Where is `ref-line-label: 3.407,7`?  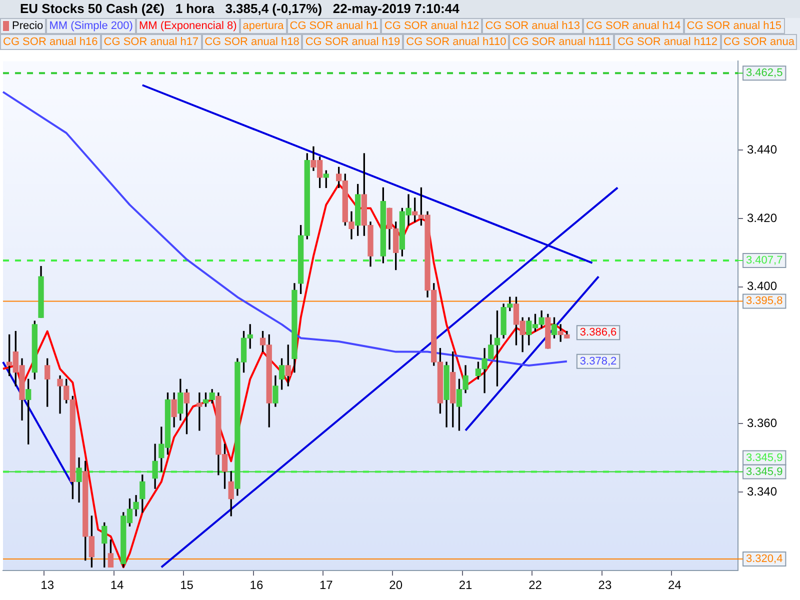 ref-line-label: 3.407,7 is located at coordinates (764, 260).